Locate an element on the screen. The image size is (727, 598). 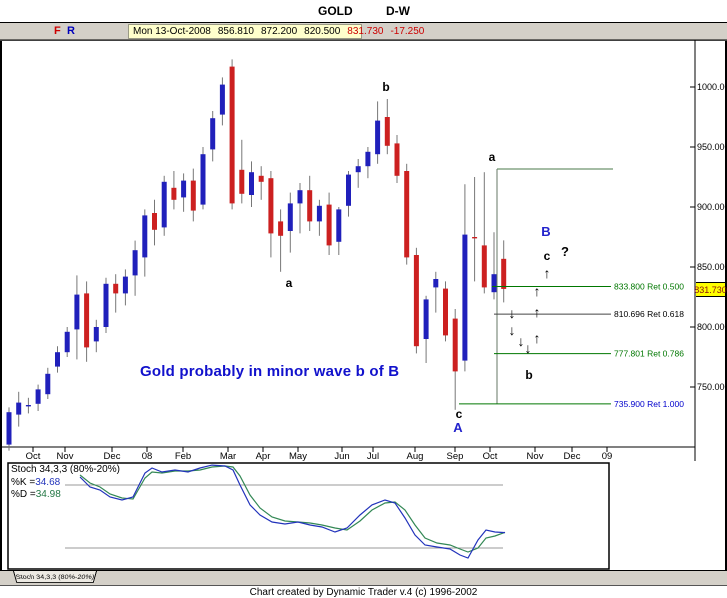
wave-label: c is located at coordinates (459, 414).